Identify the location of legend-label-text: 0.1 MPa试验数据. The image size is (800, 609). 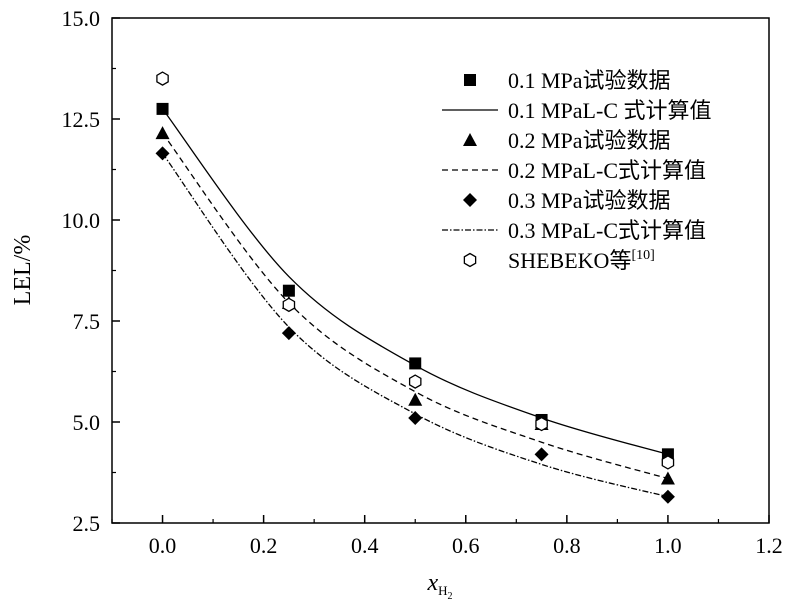
(589, 80).